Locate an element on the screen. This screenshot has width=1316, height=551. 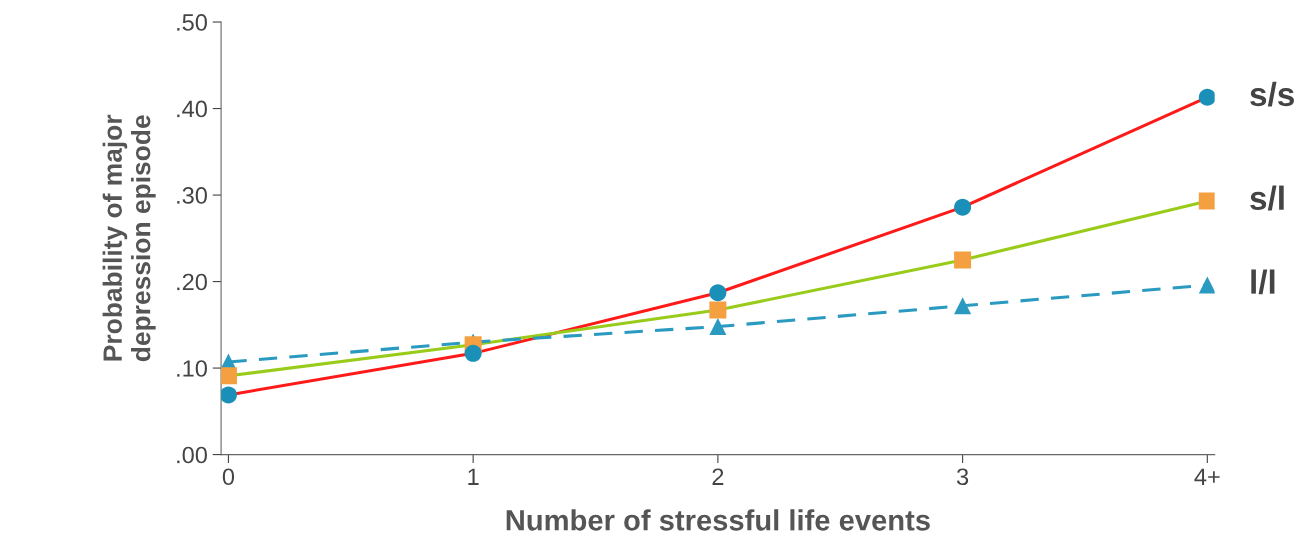
x-axis-title: Number of stressful life events is located at coordinates (718, 520).